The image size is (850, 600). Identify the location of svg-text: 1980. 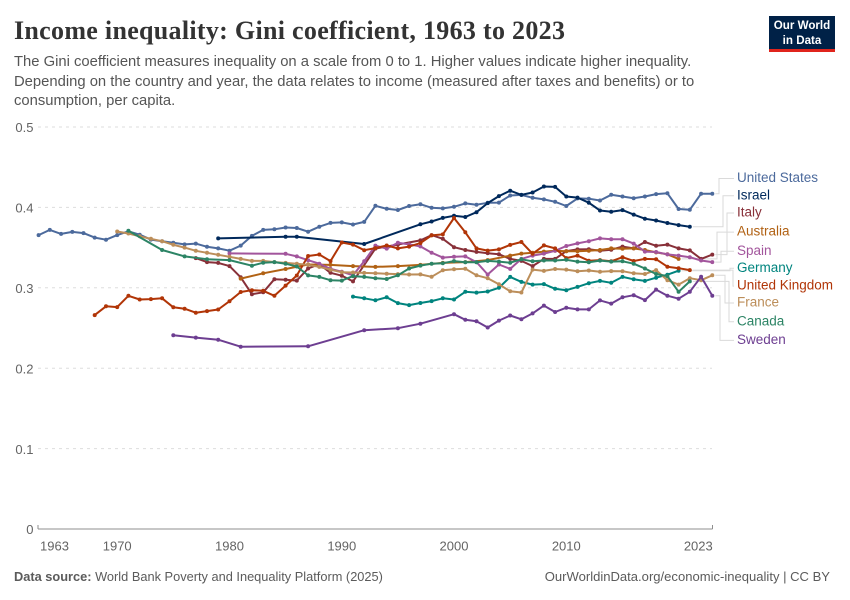
(229, 546).